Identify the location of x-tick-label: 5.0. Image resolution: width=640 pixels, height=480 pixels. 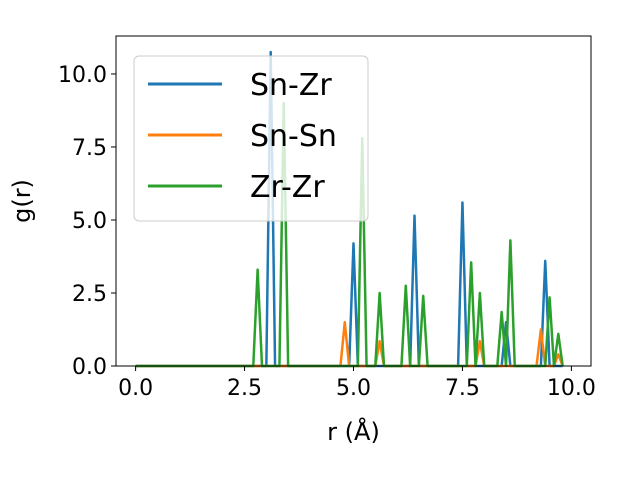
(353, 388).